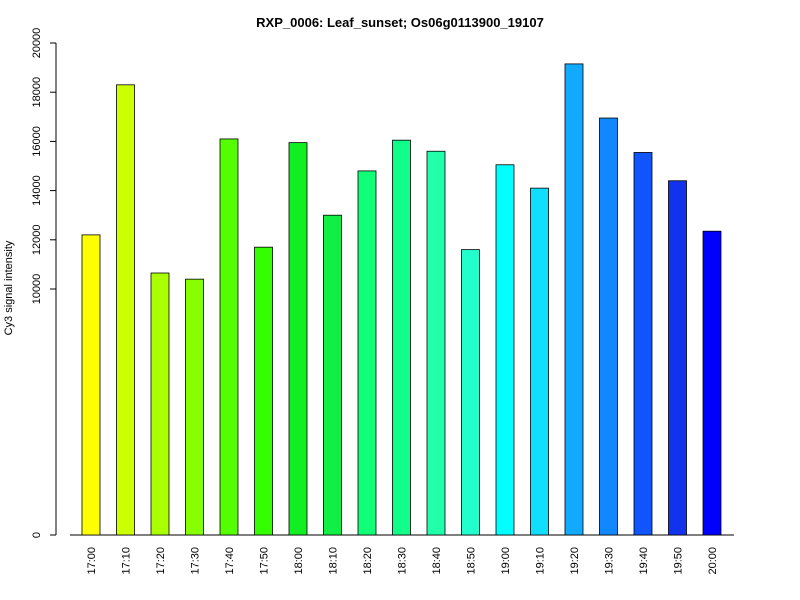 This screenshot has height=600, width=800. What do you see at coordinates (299, 561) in the screenshot?
I see `x-tick-label: 18:00` at bounding box center [299, 561].